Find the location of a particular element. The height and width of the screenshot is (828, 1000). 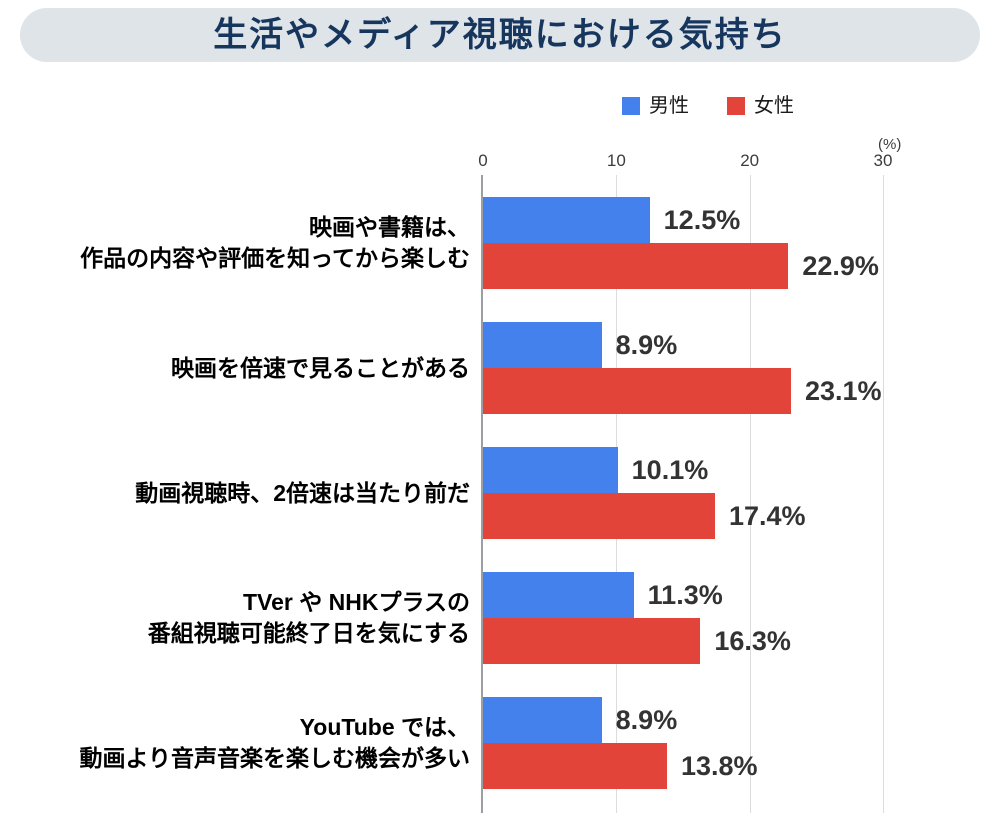

x-tick-label-20: 20 is located at coordinates (750, 160).